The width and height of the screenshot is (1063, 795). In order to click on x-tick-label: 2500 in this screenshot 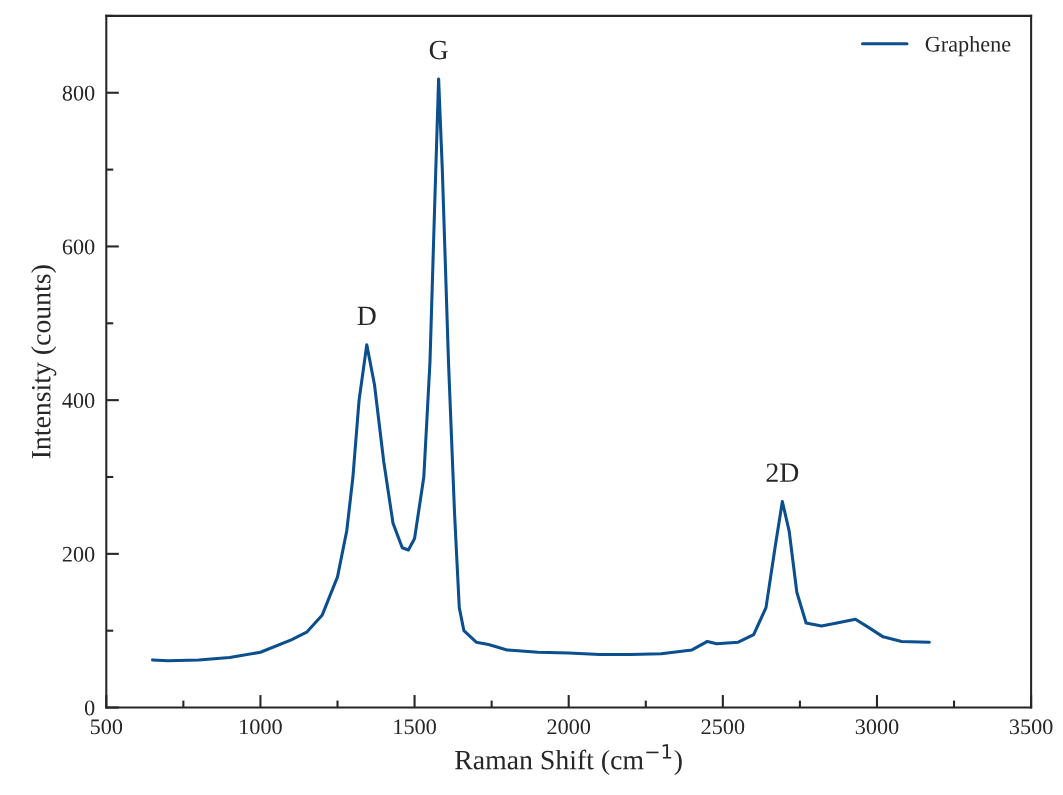, I will do `click(723, 727)`.